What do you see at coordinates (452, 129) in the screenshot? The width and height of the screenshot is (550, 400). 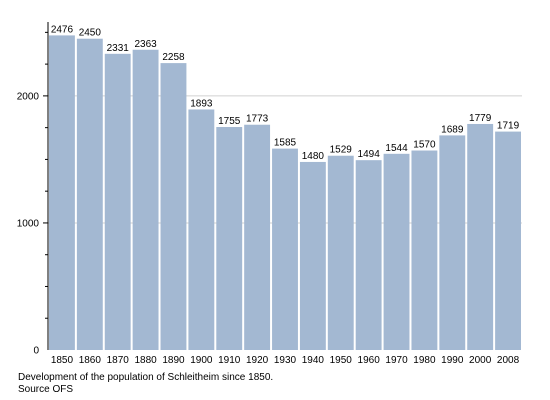 I see `bar-value-label: 1689` at bounding box center [452, 129].